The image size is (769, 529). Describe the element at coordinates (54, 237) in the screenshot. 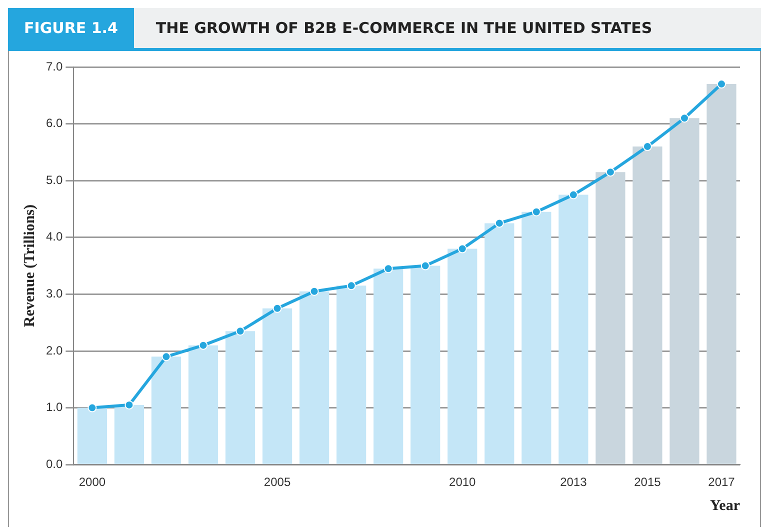

I see `y-tick-label: 4.0` at that location.